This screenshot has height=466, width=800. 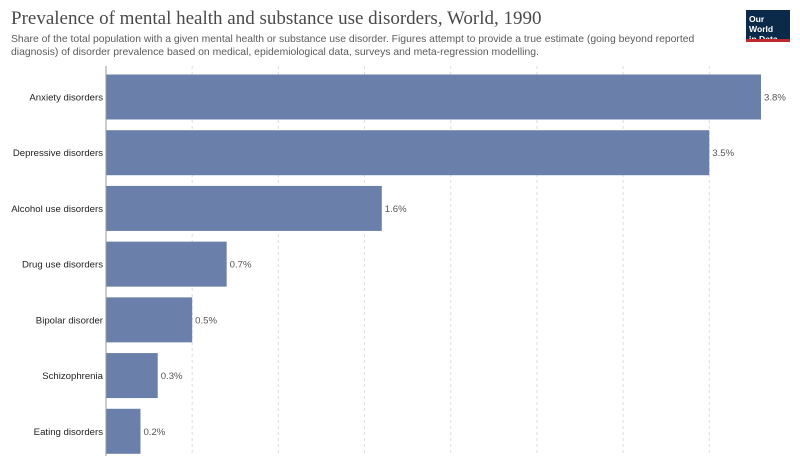 I want to click on category-label-0: Anxiety disorders, so click(x=66, y=98).